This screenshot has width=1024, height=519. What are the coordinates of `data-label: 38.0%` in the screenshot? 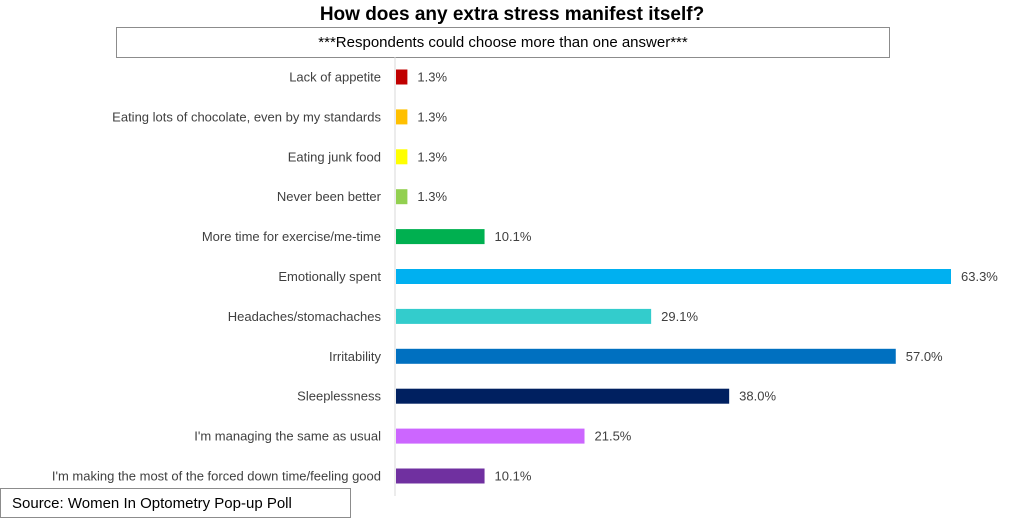 It's located at (757, 396).